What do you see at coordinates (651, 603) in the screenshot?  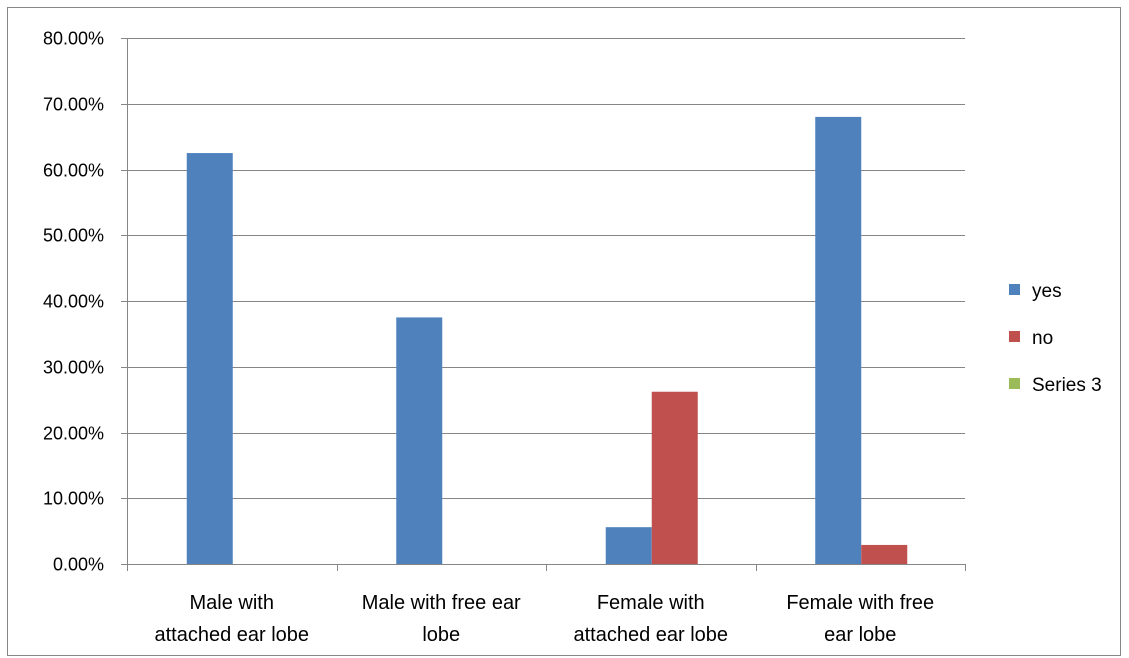 I see `x-tick-label: Female with` at bounding box center [651, 603].